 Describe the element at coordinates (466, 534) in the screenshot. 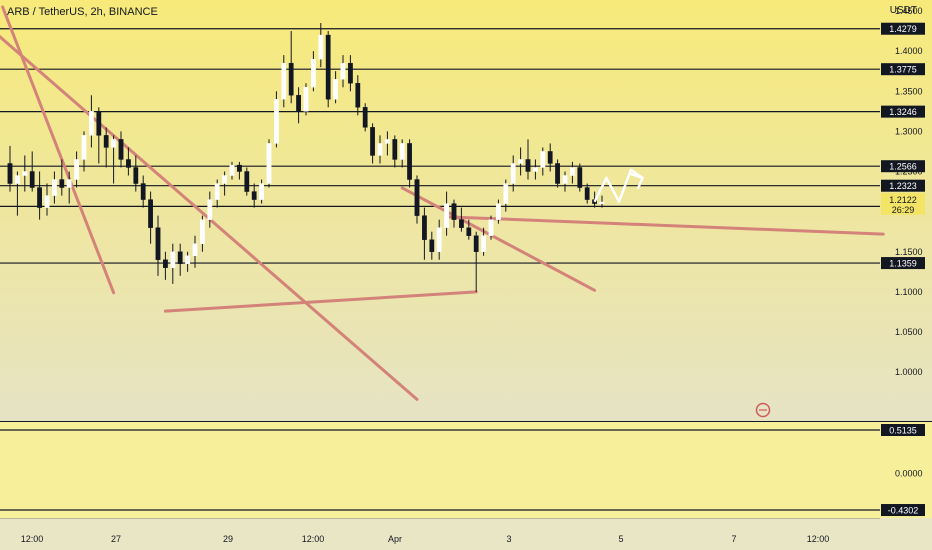

I see `time-axis-background` at that location.